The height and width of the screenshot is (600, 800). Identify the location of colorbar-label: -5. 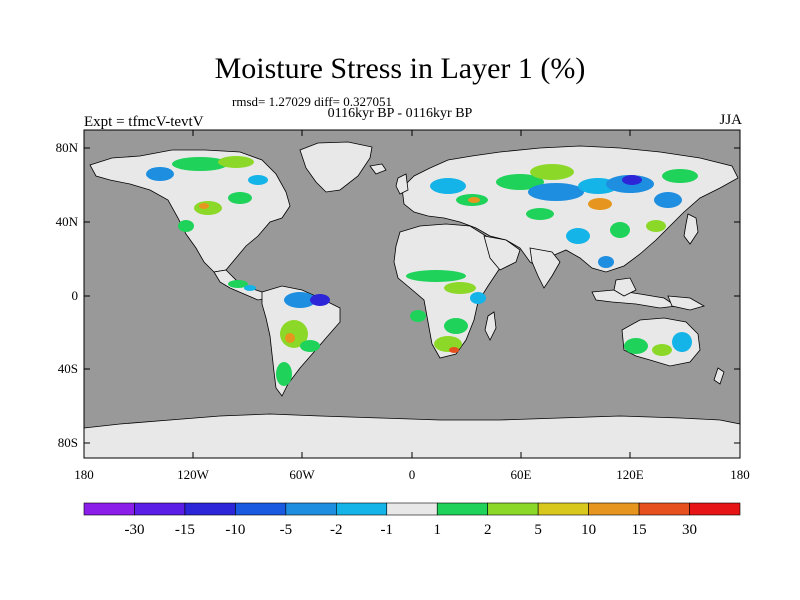
(286, 530).